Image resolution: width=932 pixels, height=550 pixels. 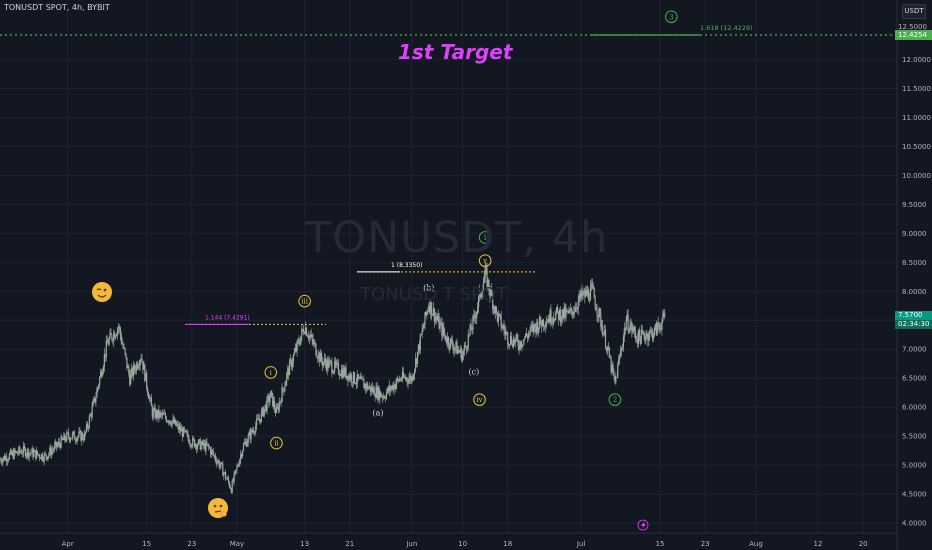 What do you see at coordinates (465, 544) in the screenshot?
I see `time-axis: Apr 15 23 May 13 21 Jun 10 18 Jul 15 23 Aug 12 20` at bounding box center [465, 544].